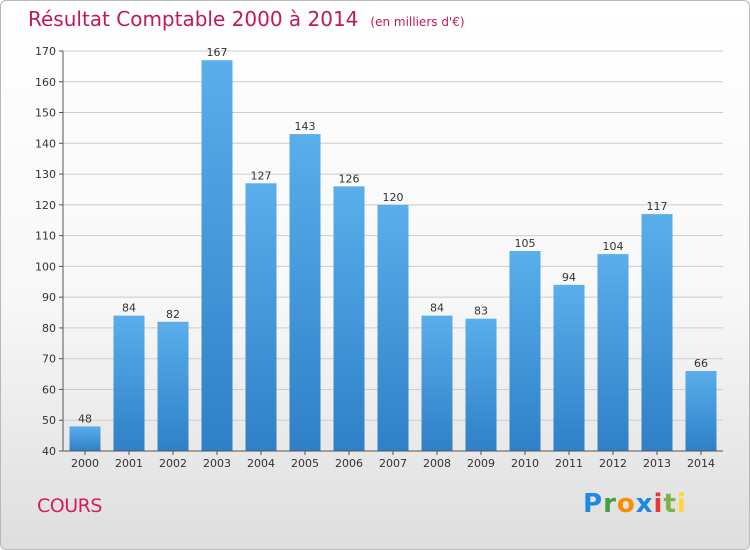 The width and height of the screenshot is (750, 550). I want to click on x-tick-label: 2006, so click(349, 463).